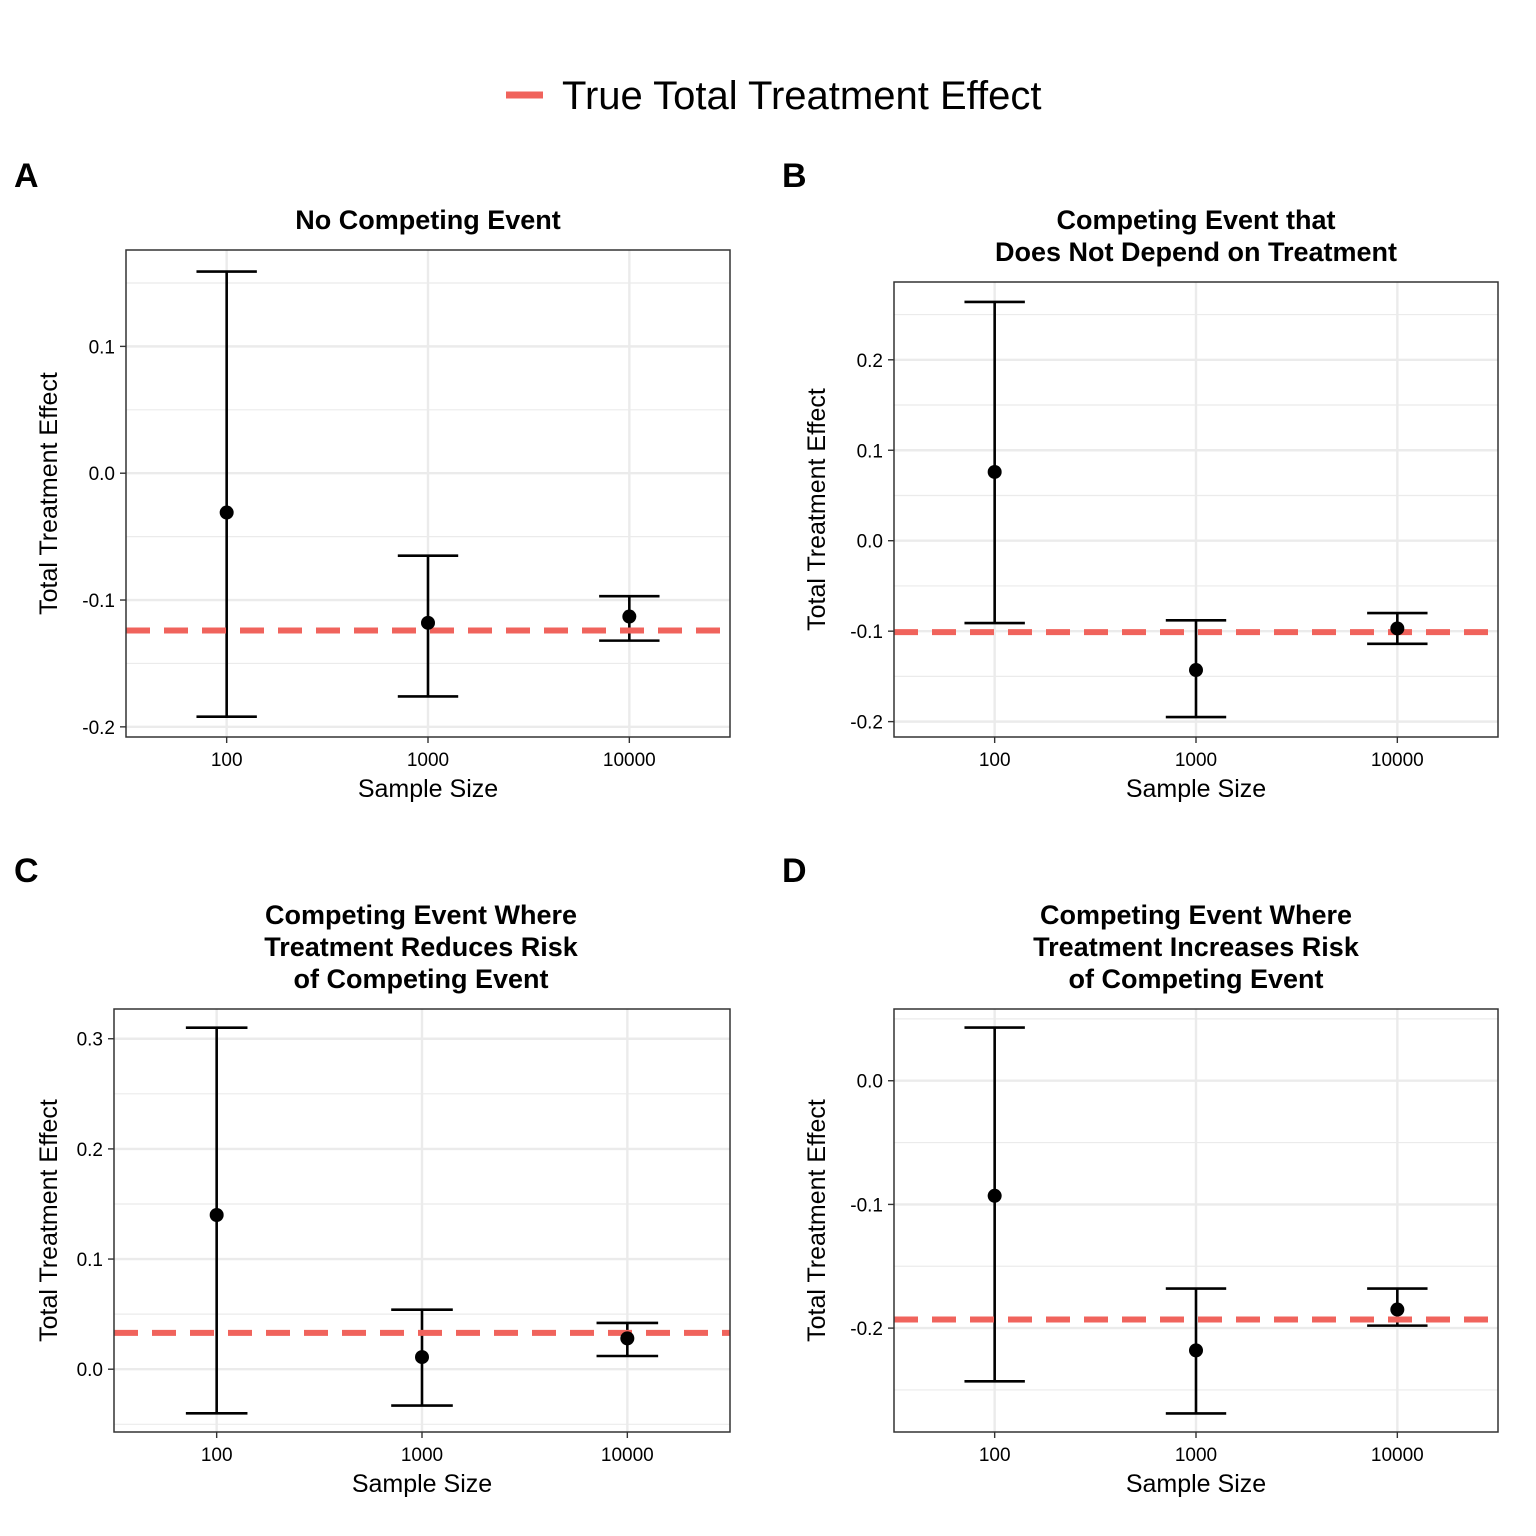 The image size is (1536, 1536). Describe the element at coordinates (428, 220) in the screenshot. I see `chart-title-line: No Competing Event` at that location.